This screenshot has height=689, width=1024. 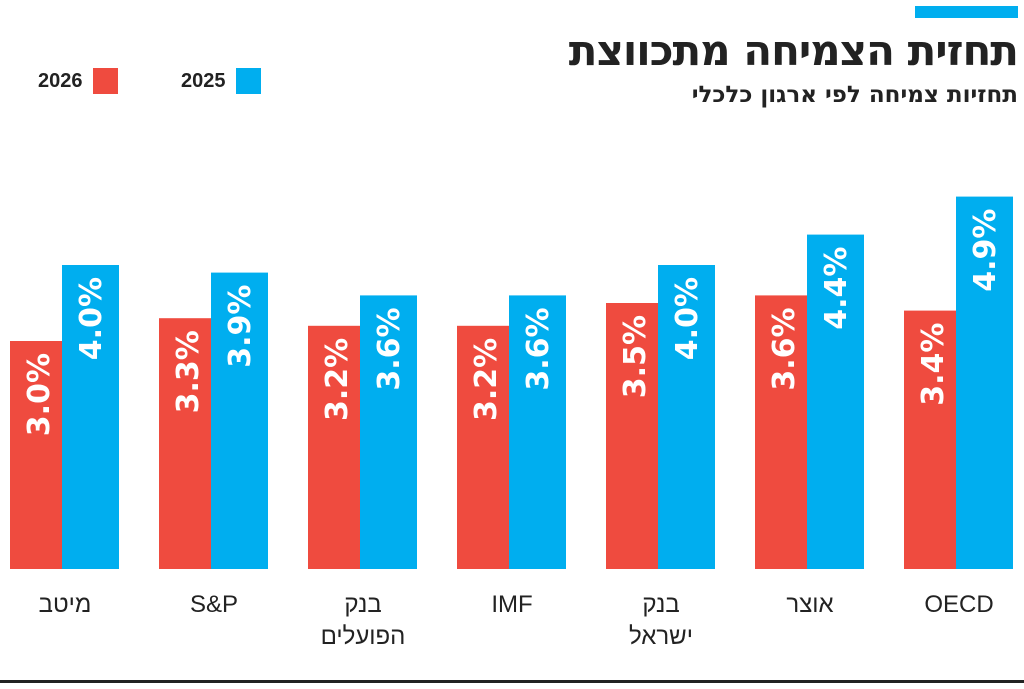 I want to click on data-label-2026-6: 3.4%, so click(x=933, y=364).